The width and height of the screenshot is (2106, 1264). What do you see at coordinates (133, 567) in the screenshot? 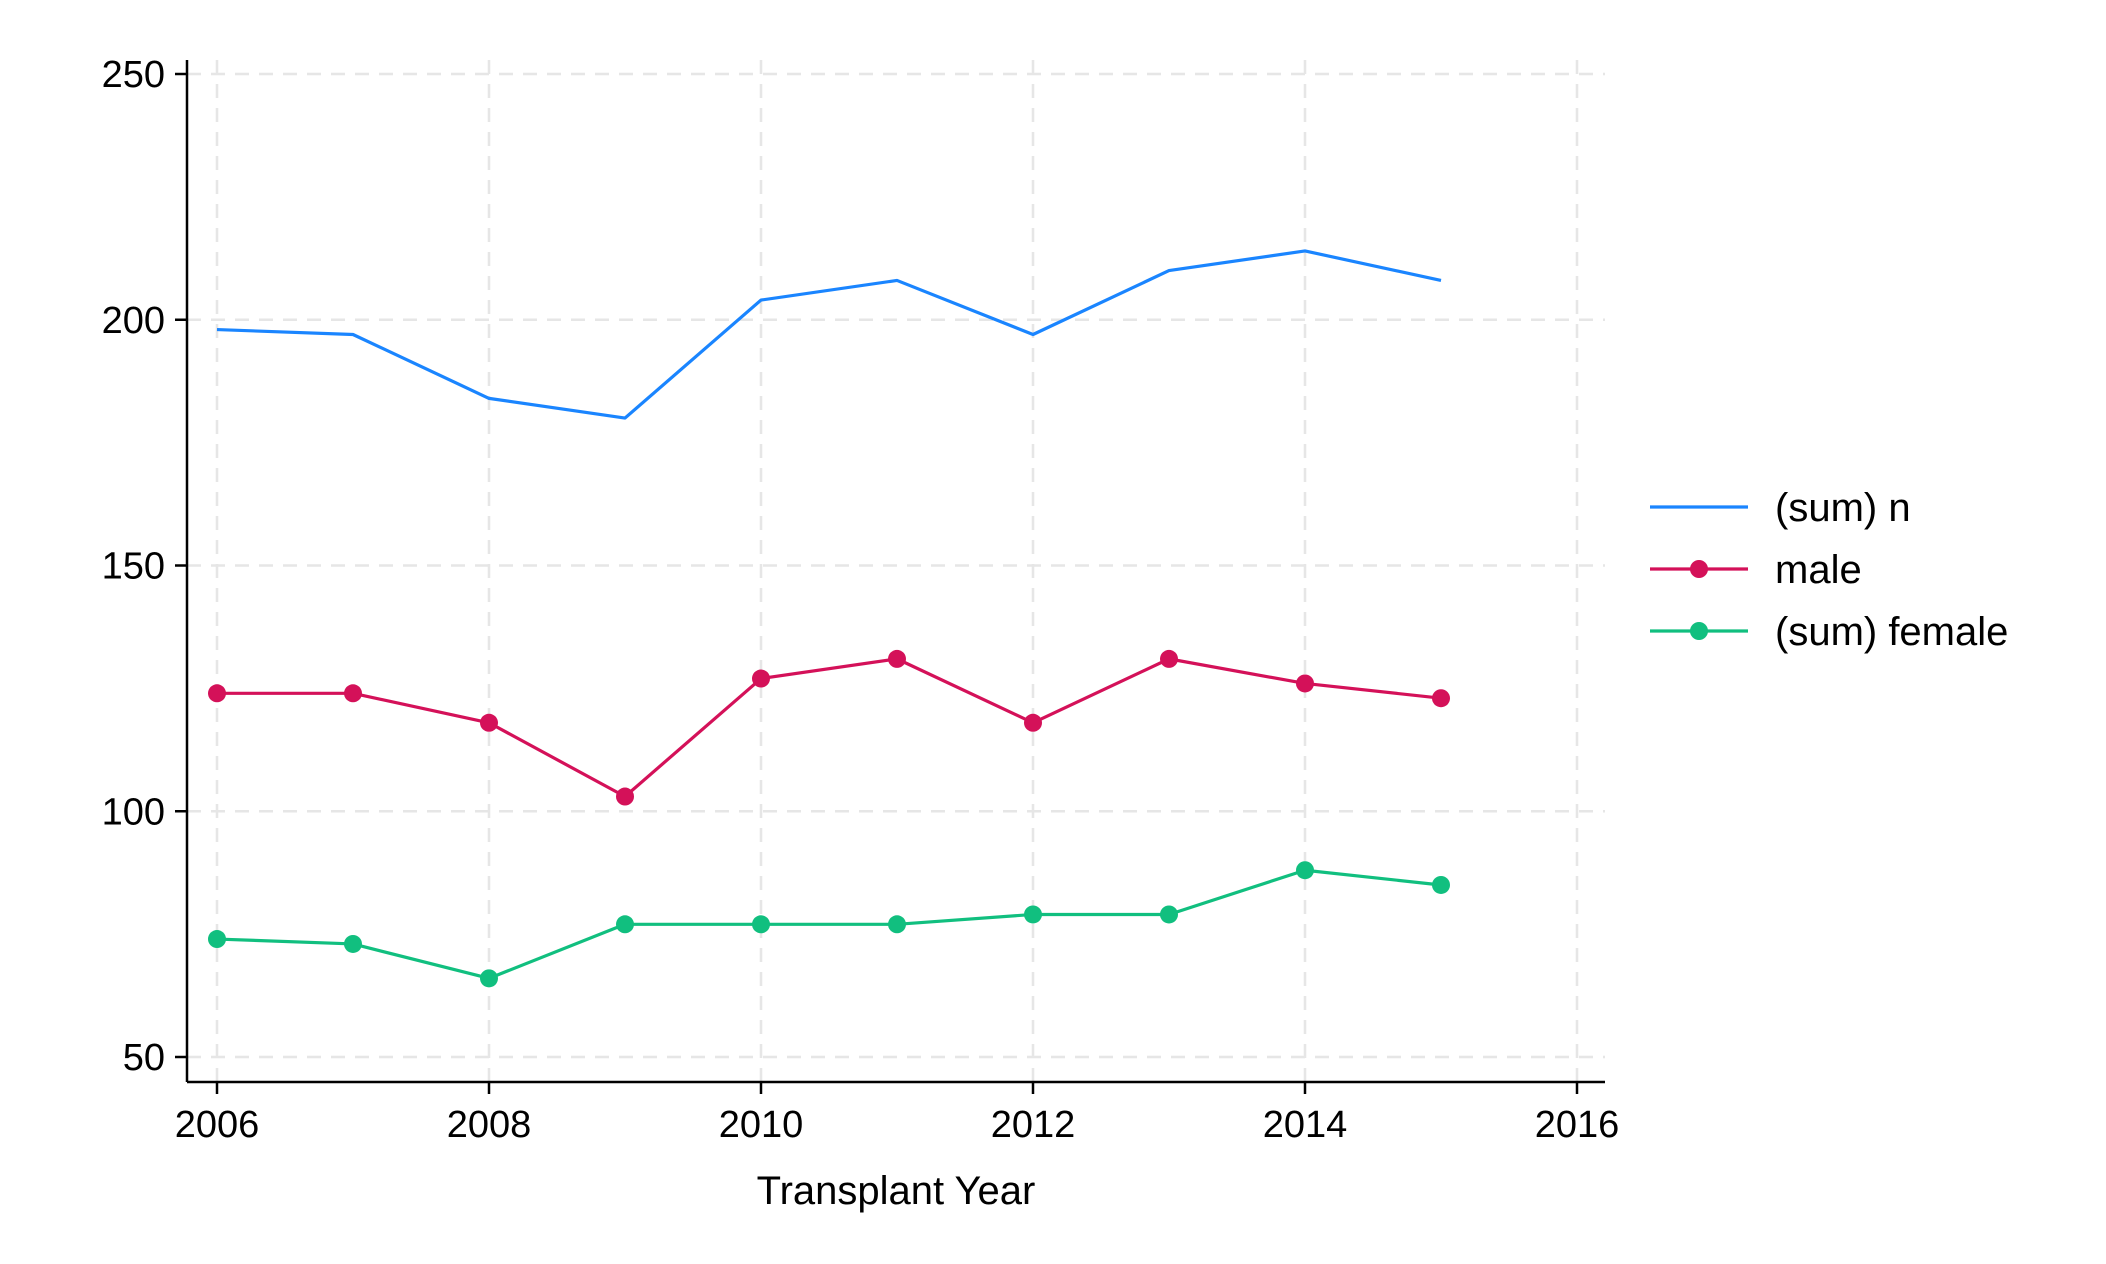
I see `y-tick-label: 150` at bounding box center [133, 567].